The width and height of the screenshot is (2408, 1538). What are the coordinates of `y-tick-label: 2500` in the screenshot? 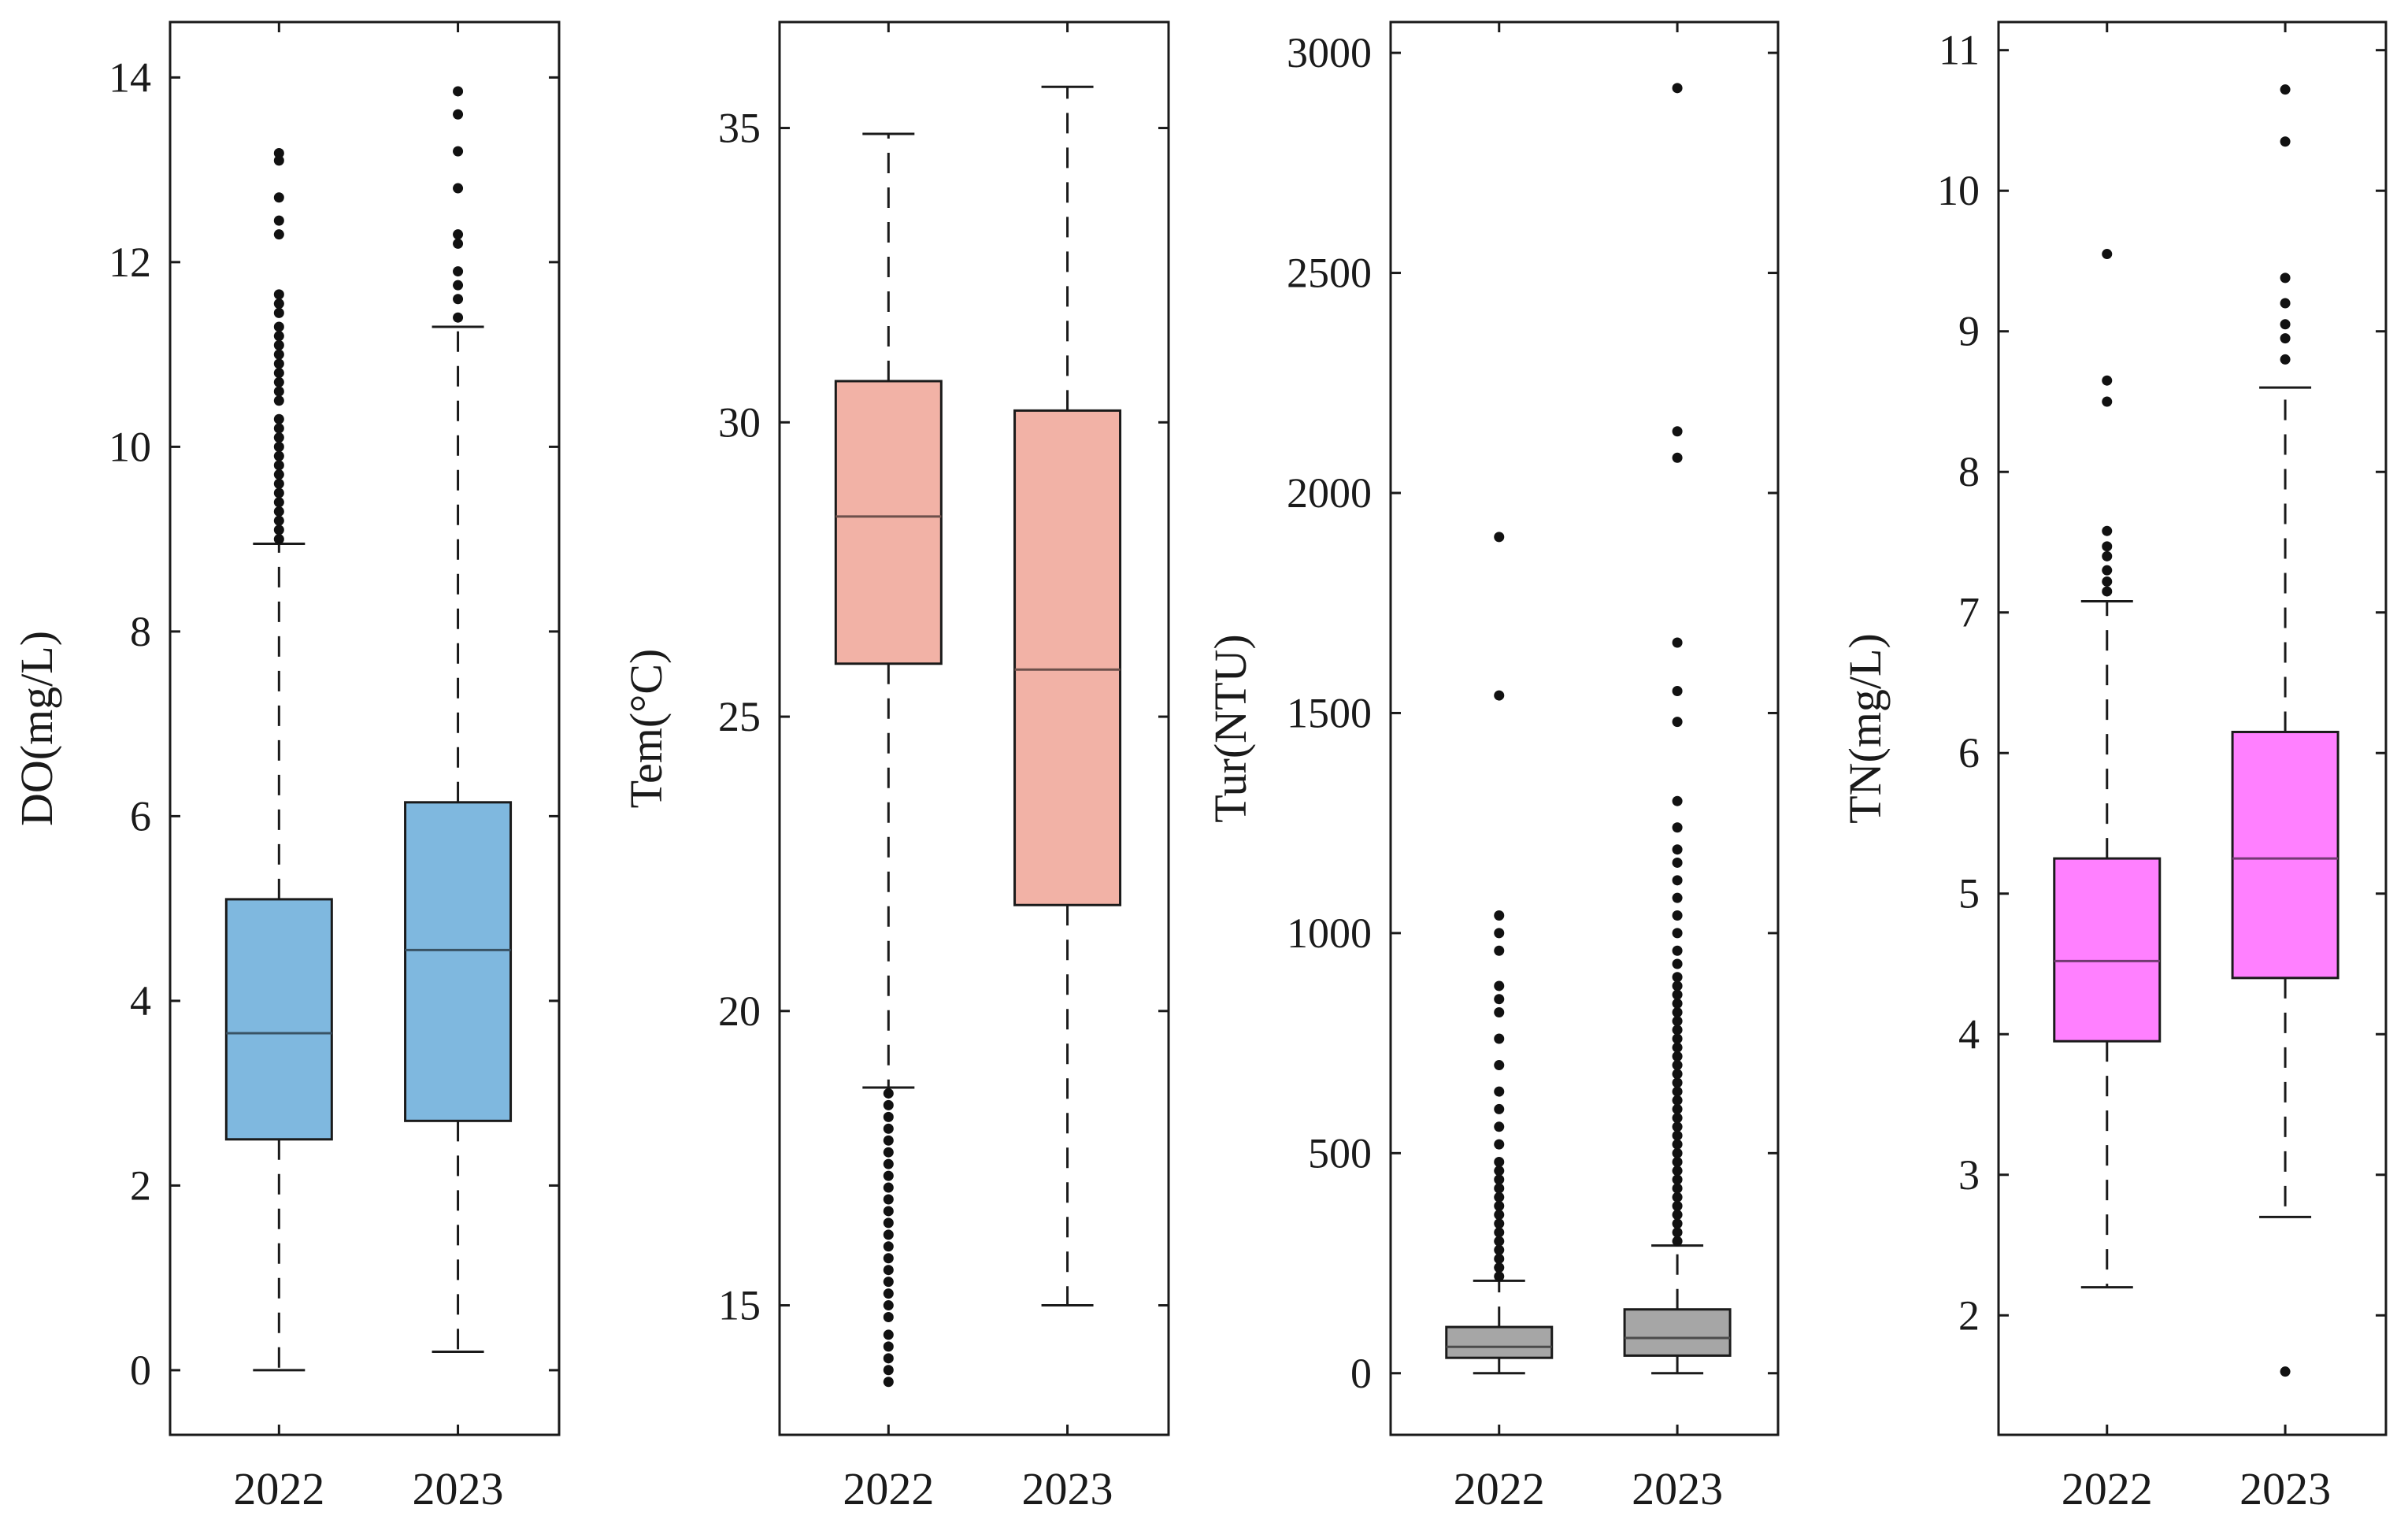 It's located at (1329, 273).